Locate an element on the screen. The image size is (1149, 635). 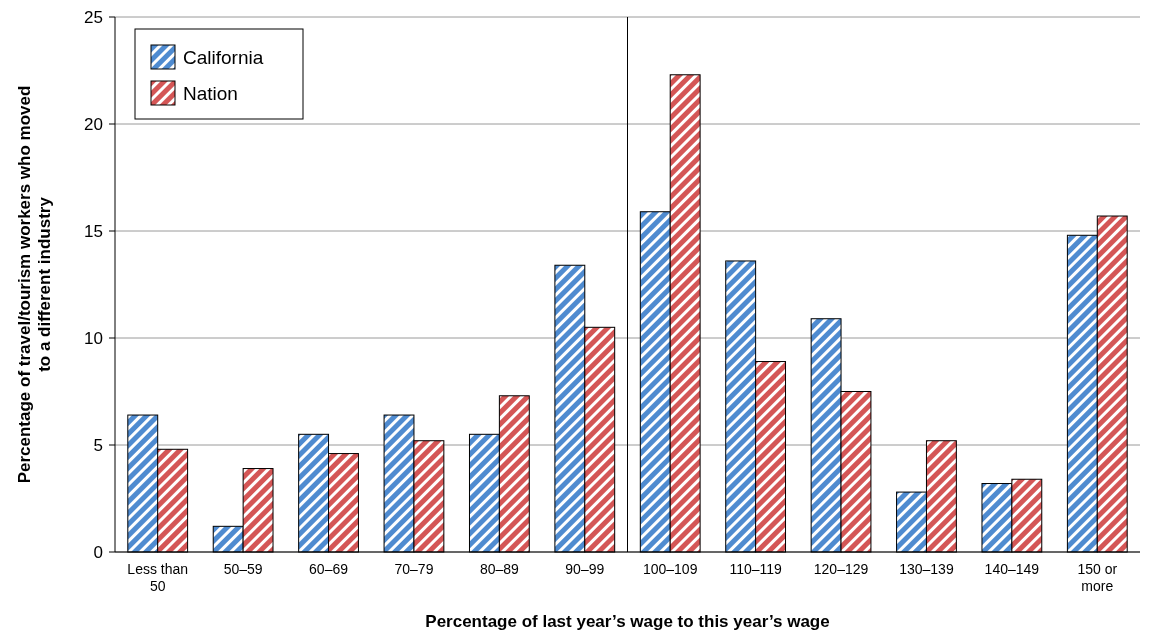
y-tick-label: 10 is located at coordinates (93, 338).